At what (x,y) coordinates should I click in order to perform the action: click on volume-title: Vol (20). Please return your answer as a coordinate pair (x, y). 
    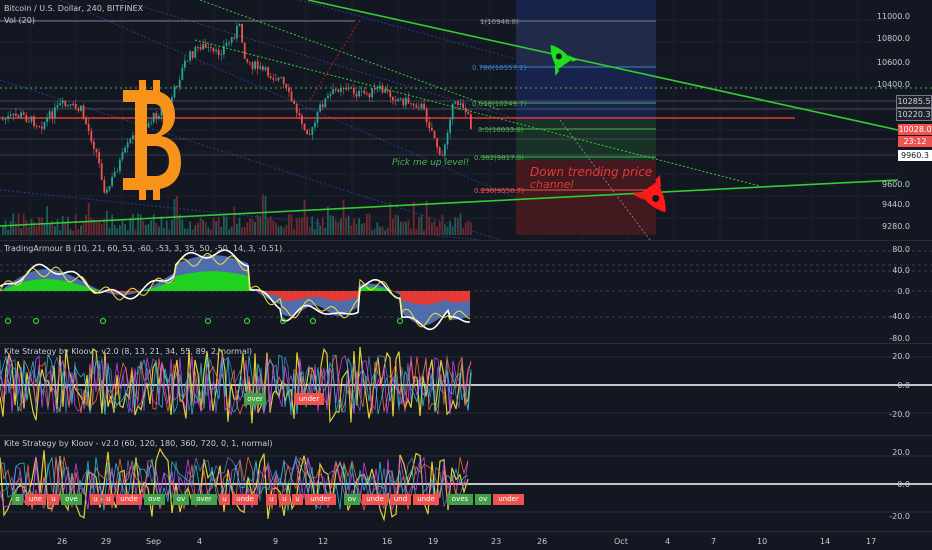
    Looking at the image, I should click on (19, 20).